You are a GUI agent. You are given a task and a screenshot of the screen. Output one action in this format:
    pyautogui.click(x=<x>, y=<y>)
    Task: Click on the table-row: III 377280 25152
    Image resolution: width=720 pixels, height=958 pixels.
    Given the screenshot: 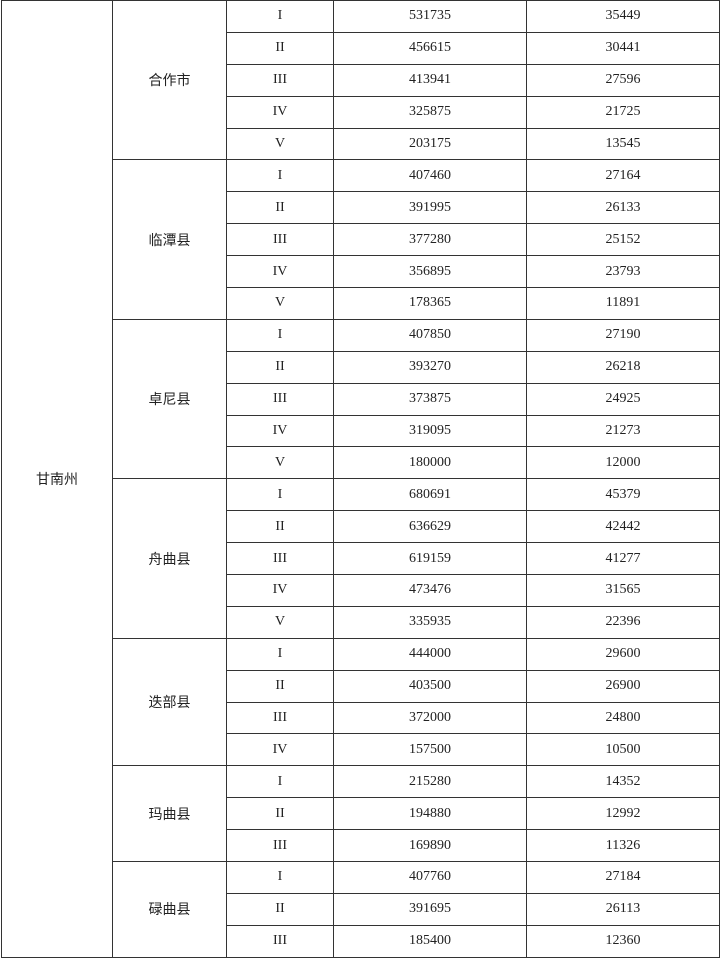 What is the action you would take?
    pyautogui.click(x=361, y=240)
    